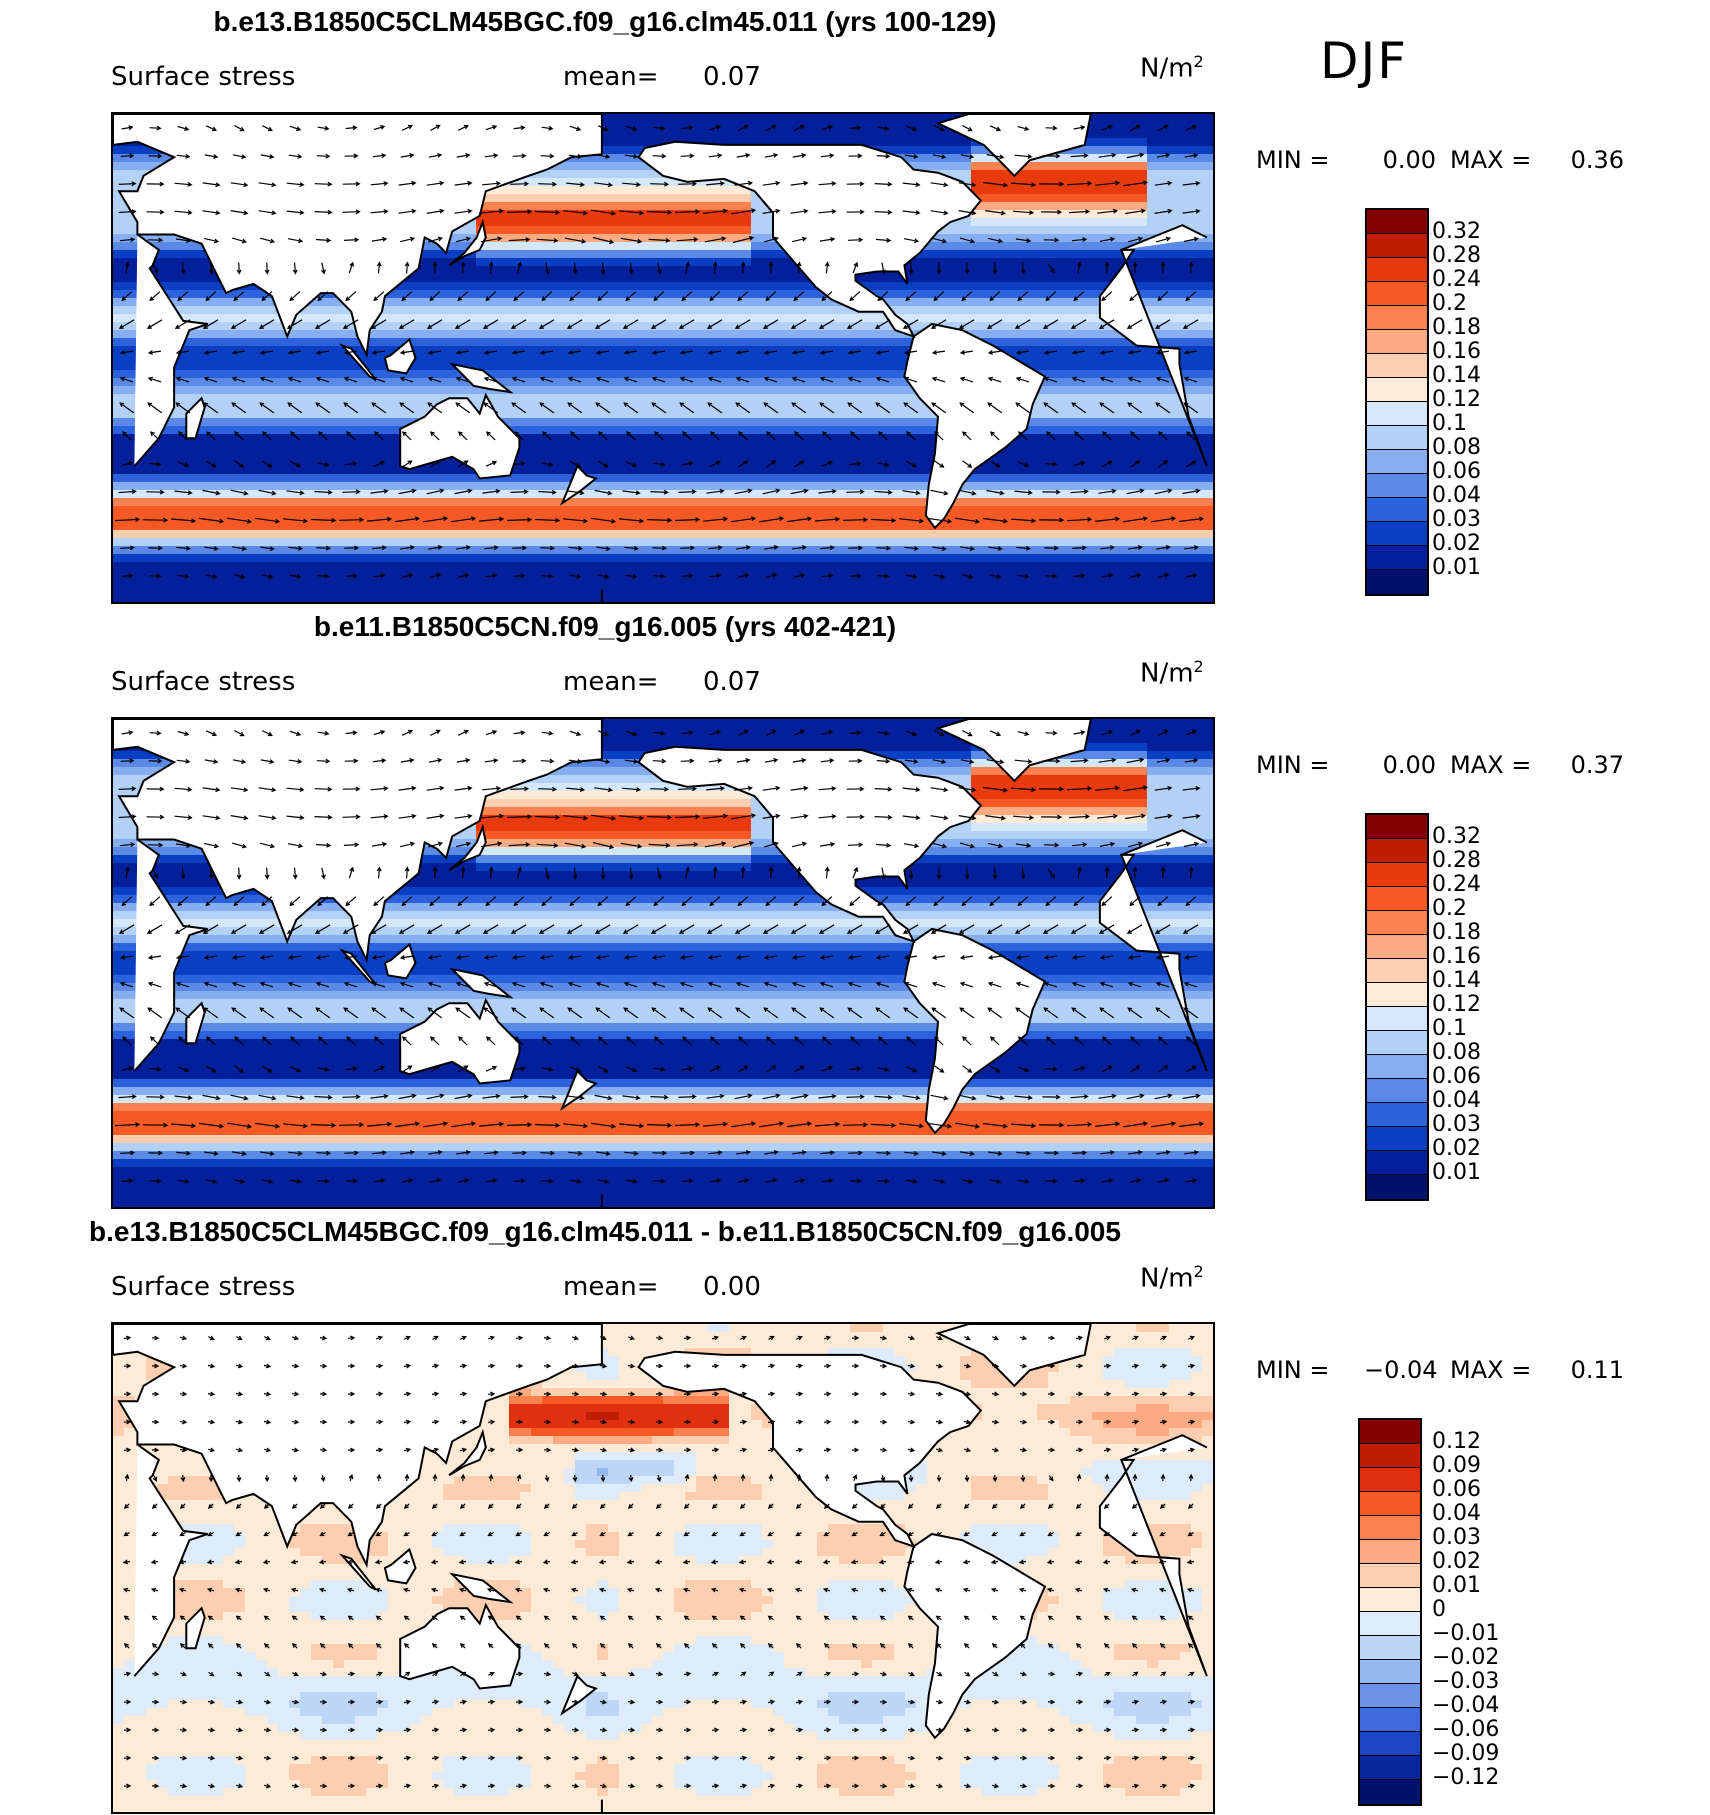 The width and height of the screenshot is (1710, 1815). I want to click on min-max-readout: MIN = −0.04 MAX = 0.11, so click(1440, 1370).